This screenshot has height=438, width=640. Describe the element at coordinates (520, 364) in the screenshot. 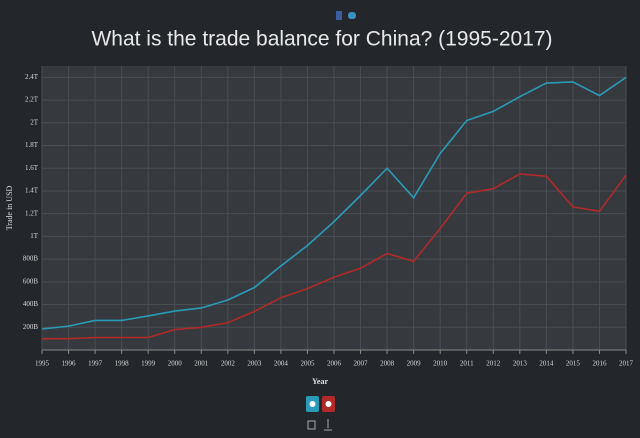

I see `x-tick-label: 2013` at that location.